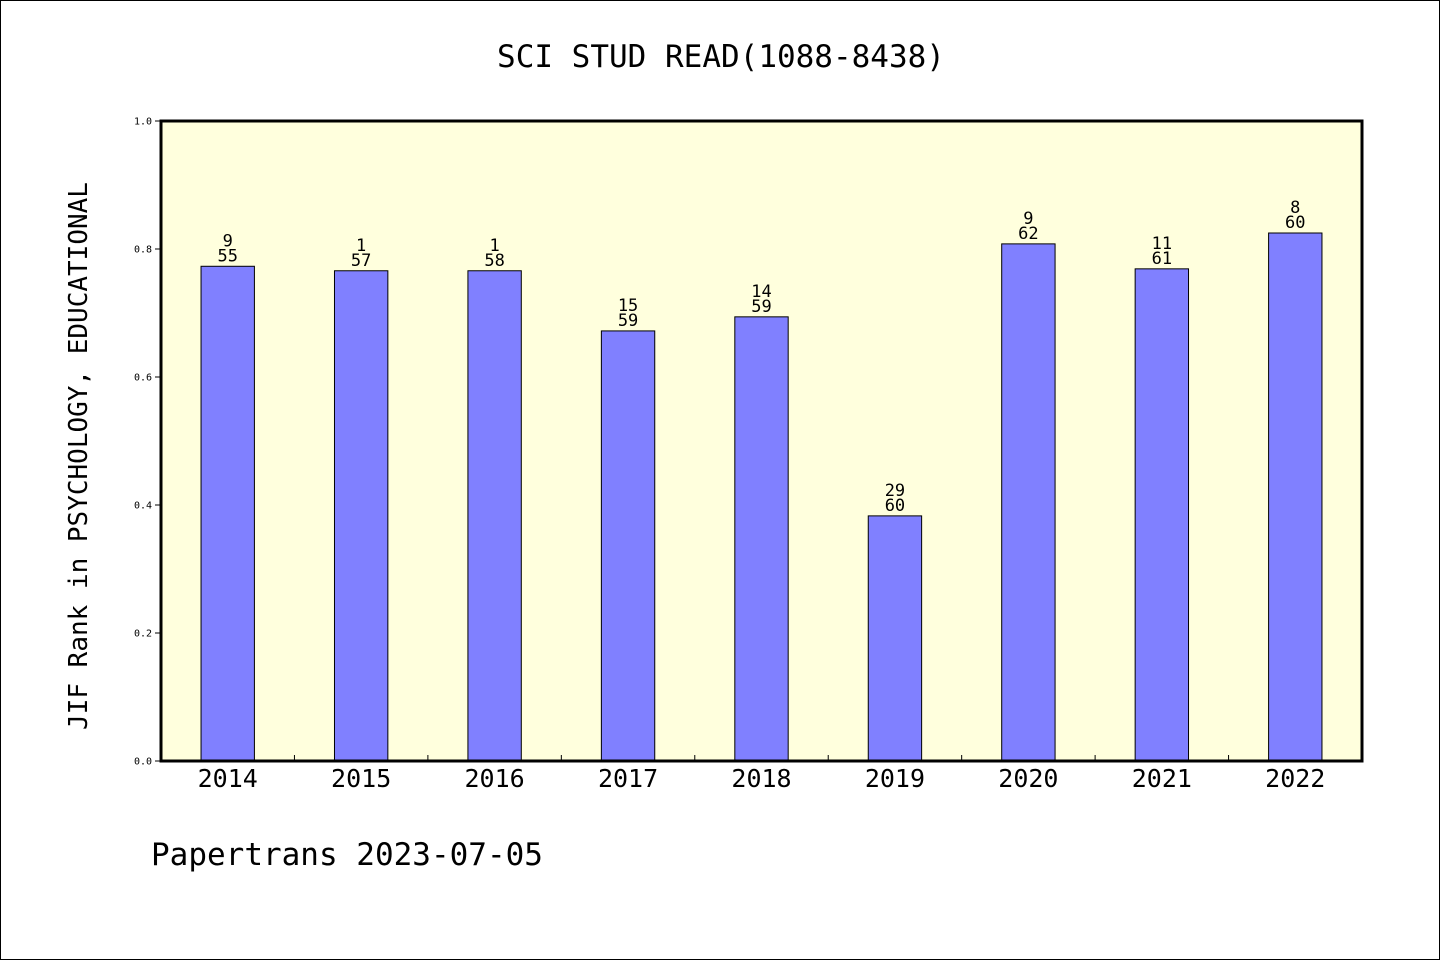  What do you see at coordinates (79, 456) in the screenshot?
I see `y-axis-label: JIF Rank in PSYCHOLOGY, EDUCATIONAL` at bounding box center [79, 456].